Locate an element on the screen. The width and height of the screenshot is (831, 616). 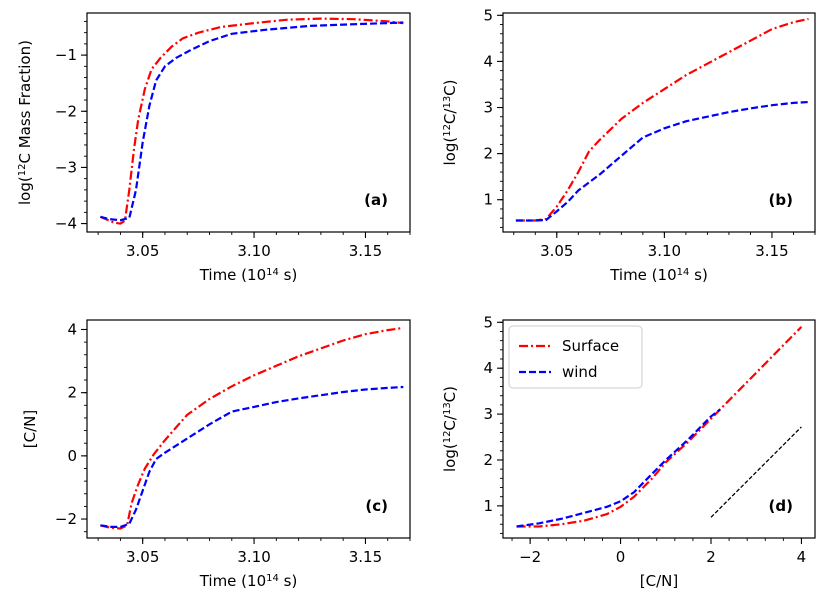
x-axis-title-c: Time (1014 s) is located at coordinates (248, 581).